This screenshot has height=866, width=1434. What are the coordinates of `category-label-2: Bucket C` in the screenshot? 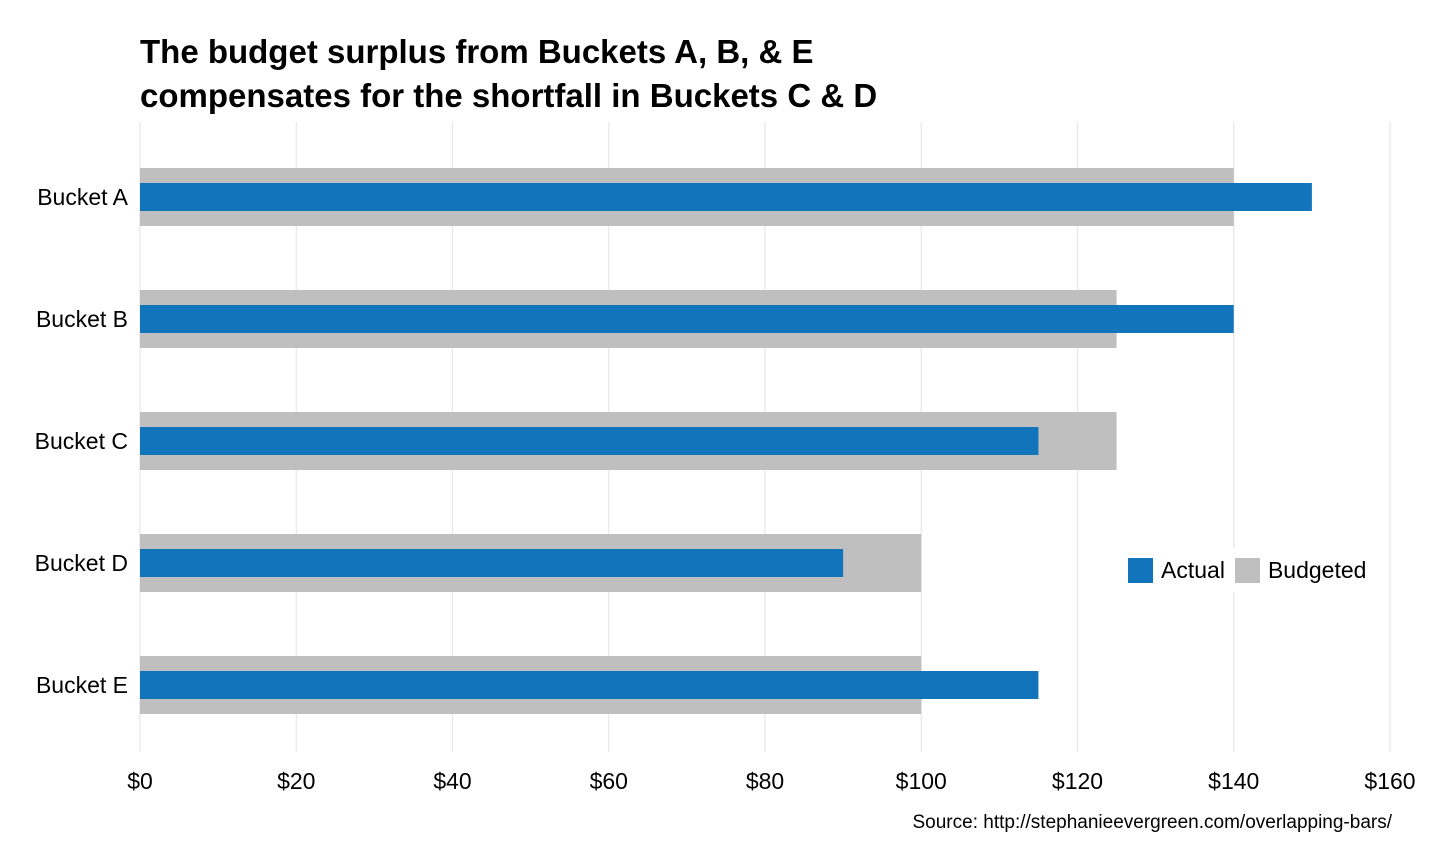 It's located at (81, 441).